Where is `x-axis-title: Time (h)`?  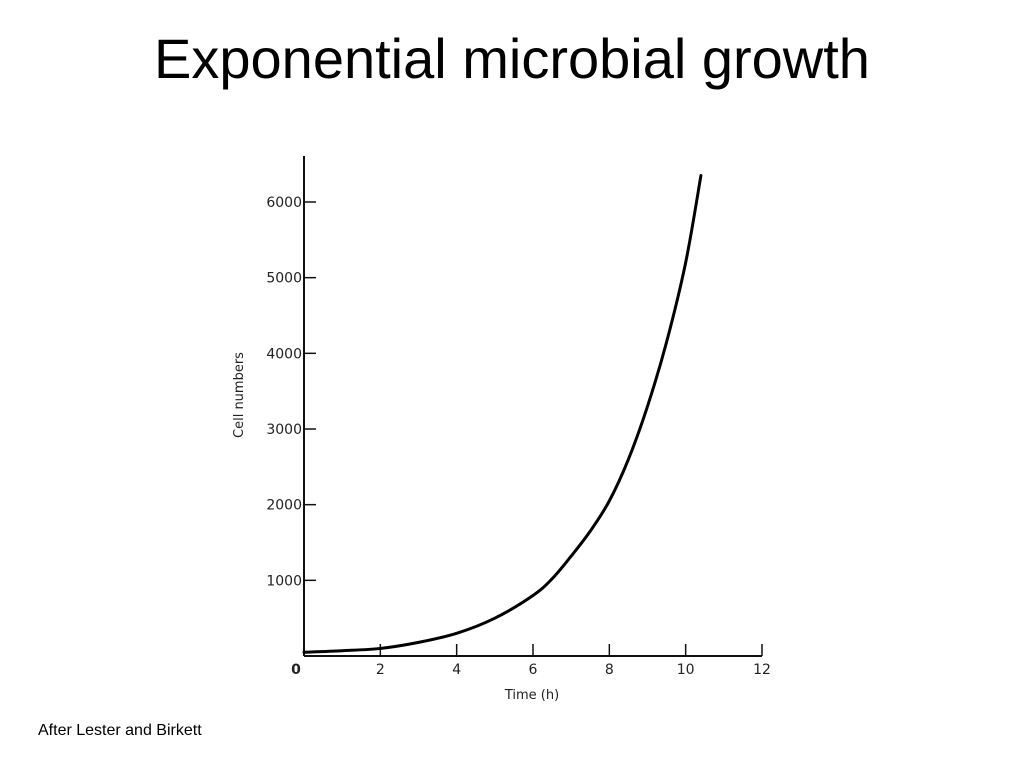
x-axis-title: Time (h) is located at coordinates (531, 695).